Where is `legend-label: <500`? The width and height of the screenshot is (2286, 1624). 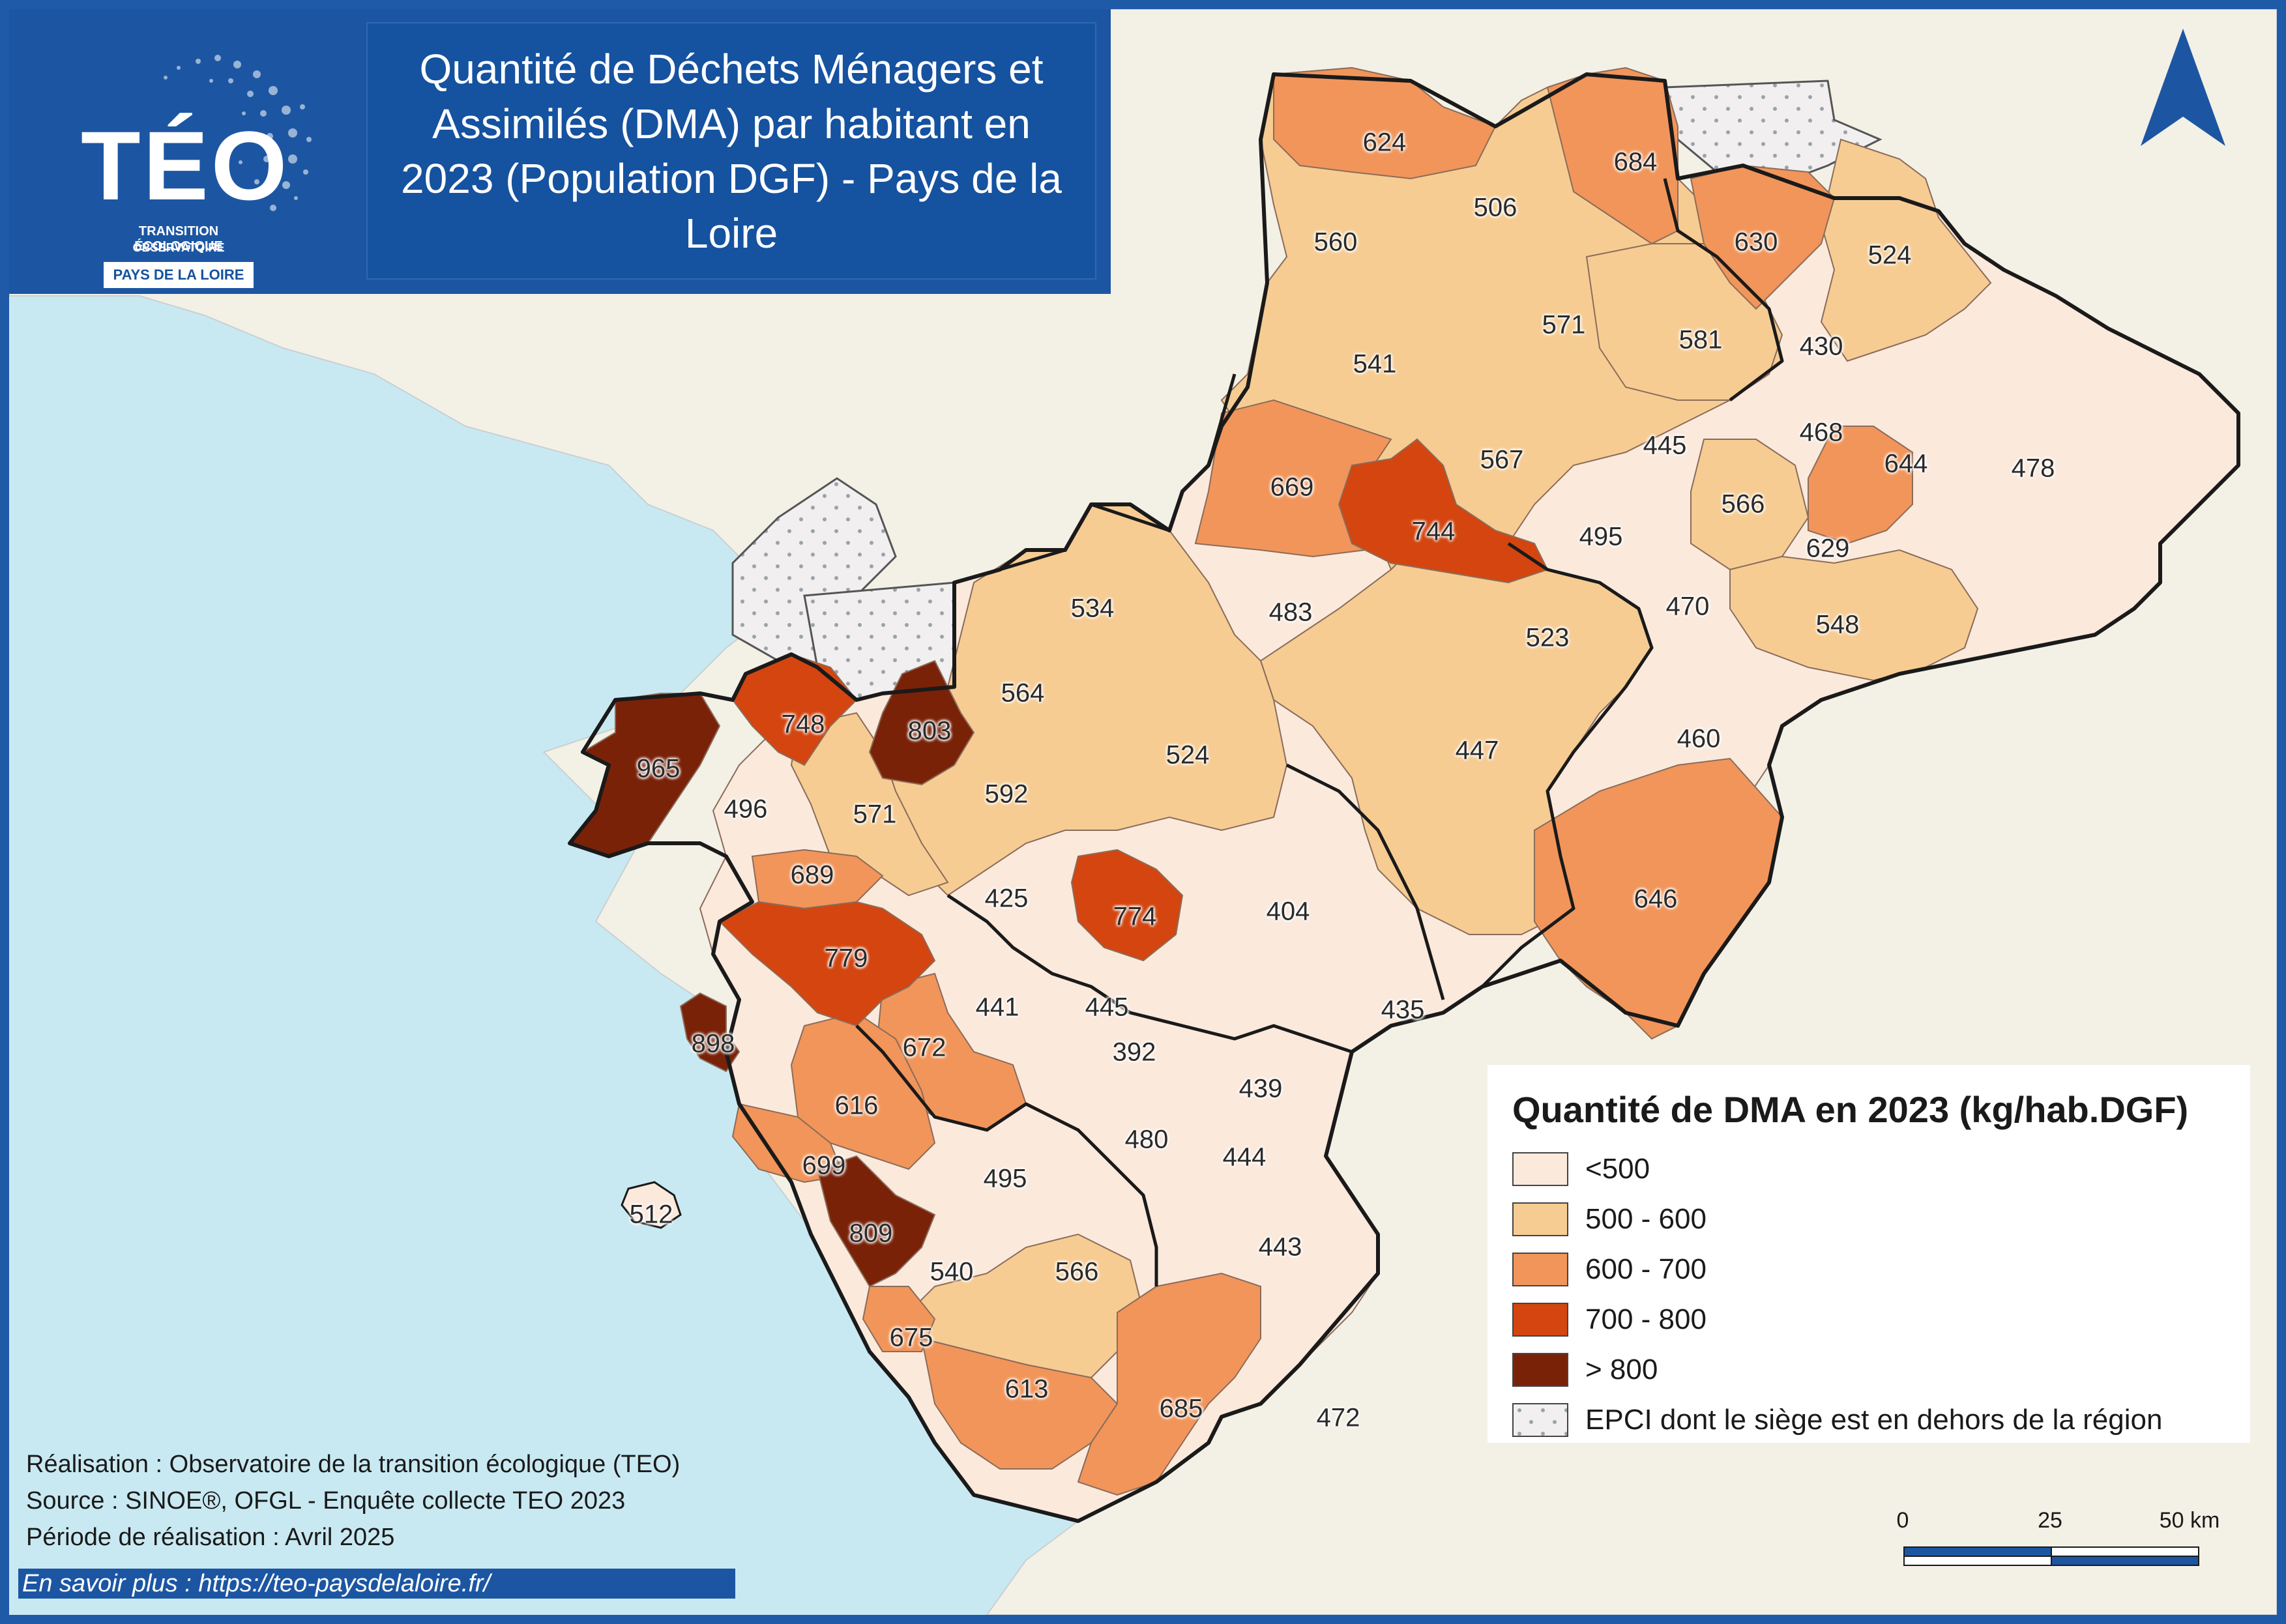
legend-label: <500 is located at coordinates (1617, 1169).